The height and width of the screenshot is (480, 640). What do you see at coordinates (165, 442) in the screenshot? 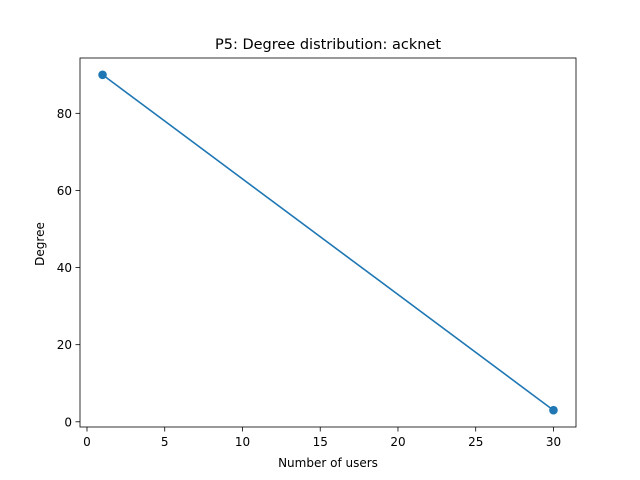
I see `x-tick-label: 5` at bounding box center [165, 442].